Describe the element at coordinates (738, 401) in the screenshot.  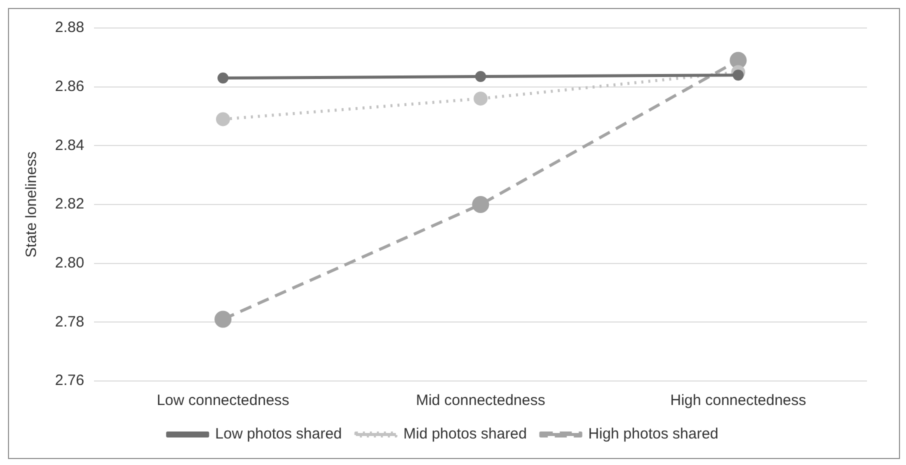
I see `x-tick-label: High connectedness` at that location.